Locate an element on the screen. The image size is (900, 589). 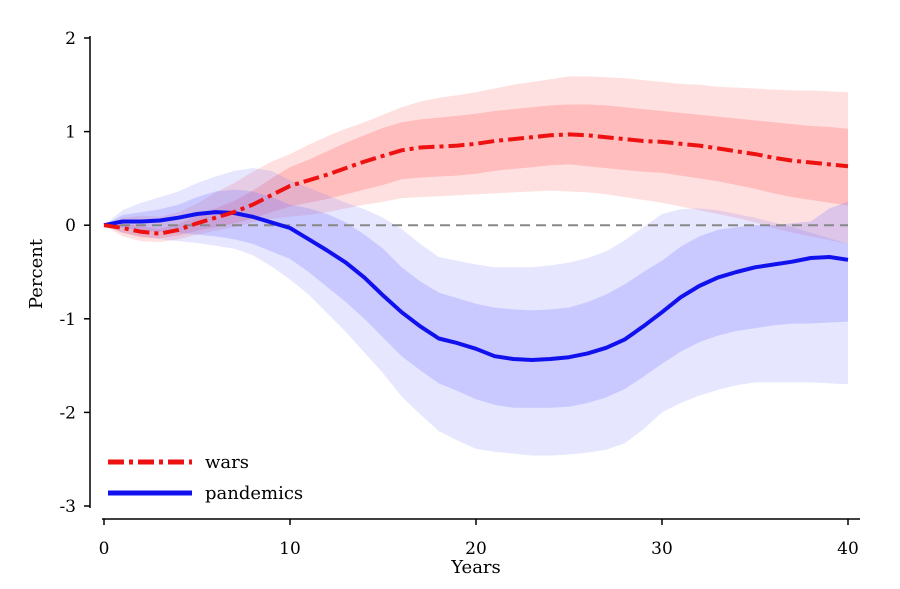
y-tick-label-1: 1 is located at coordinates (70, 133).